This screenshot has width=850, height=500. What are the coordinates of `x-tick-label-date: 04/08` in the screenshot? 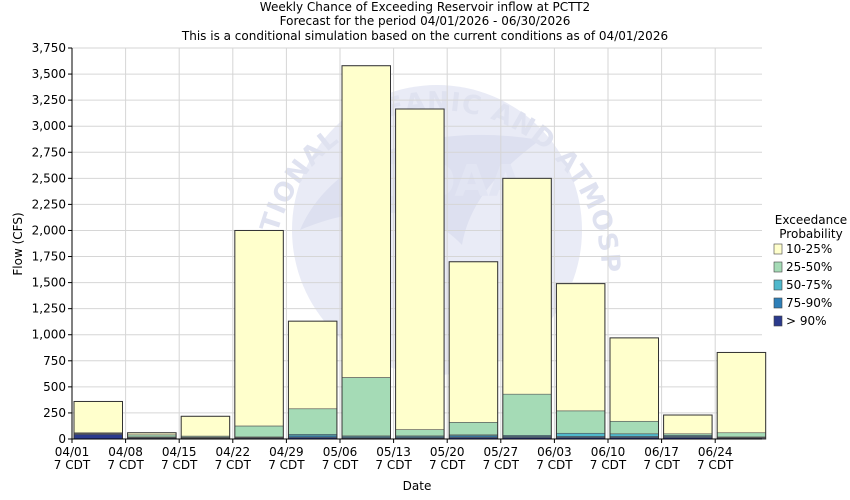 It's located at (125, 452).